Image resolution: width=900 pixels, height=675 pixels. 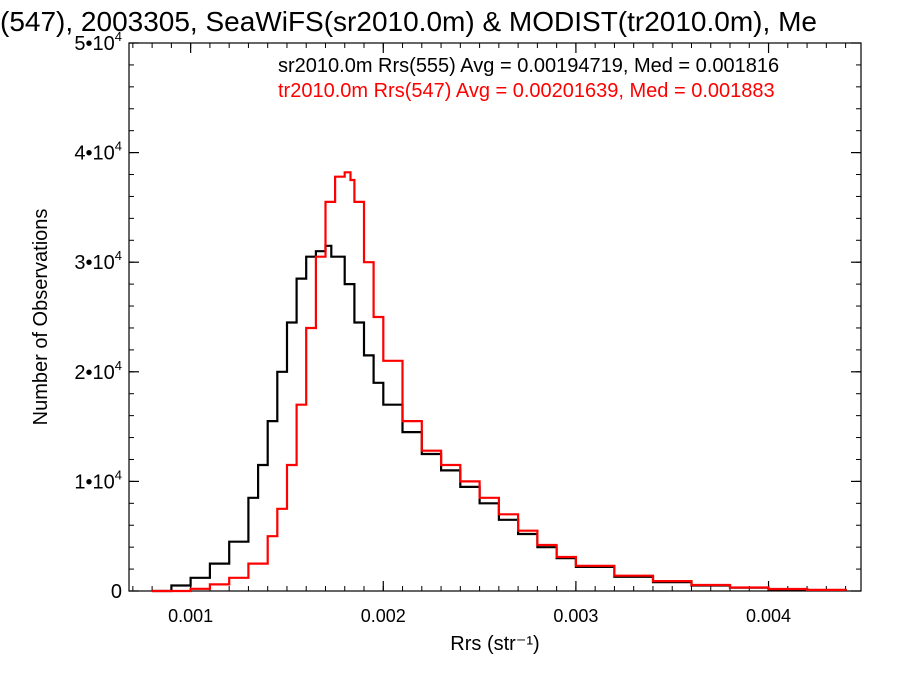 What do you see at coordinates (94, 373) in the screenshot?
I see `y-tick-label-base: 2•10` at bounding box center [94, 373].